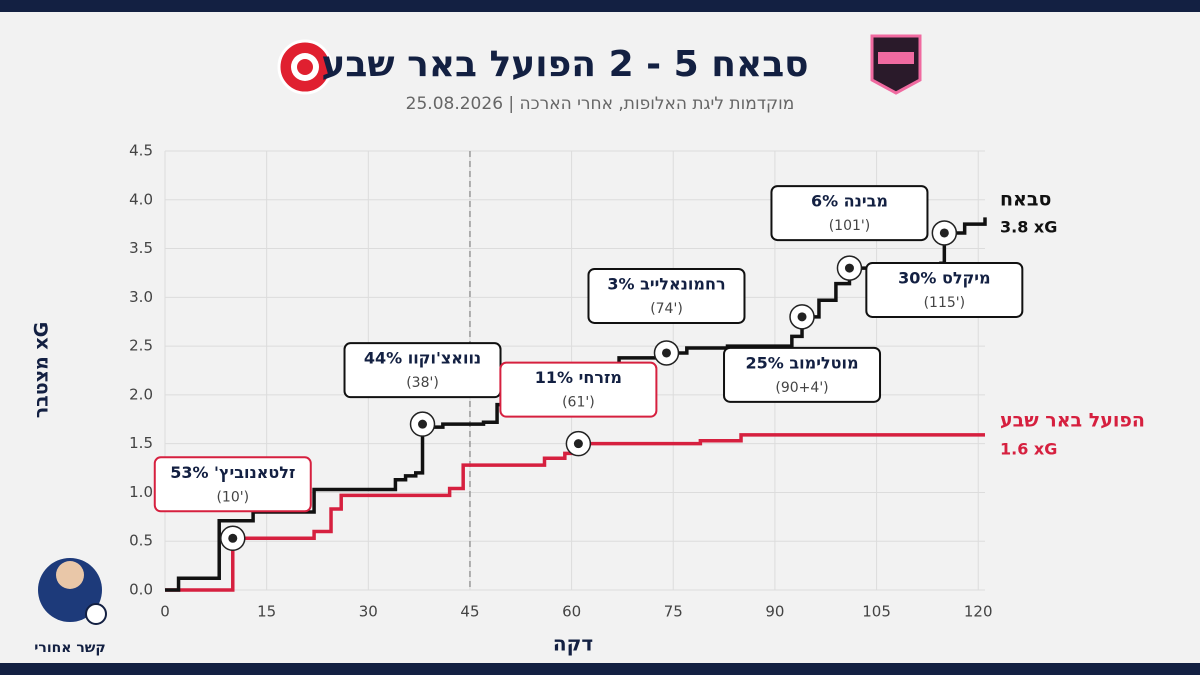  I want to click on x-tick-label: 45, so click(469, 612).